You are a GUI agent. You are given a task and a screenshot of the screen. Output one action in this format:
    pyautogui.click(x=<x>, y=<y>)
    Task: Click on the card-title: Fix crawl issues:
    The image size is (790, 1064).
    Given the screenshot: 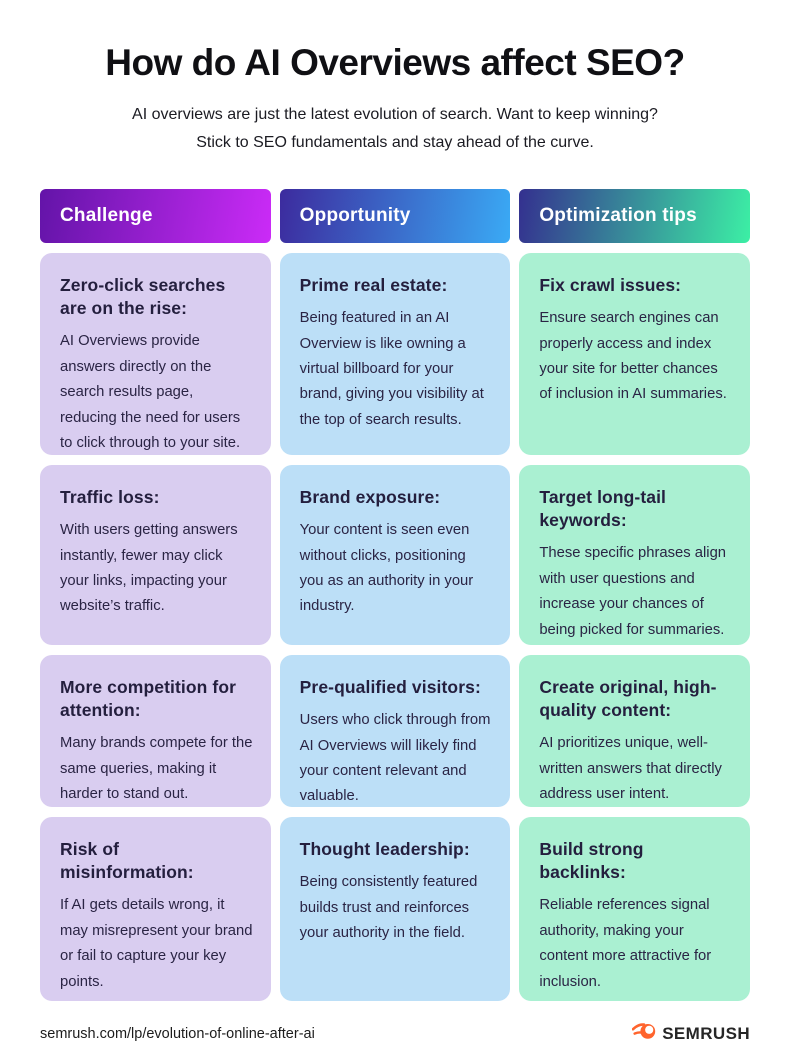 What is the action you would take?
    pyautogui.click(x=610, y=285)
    